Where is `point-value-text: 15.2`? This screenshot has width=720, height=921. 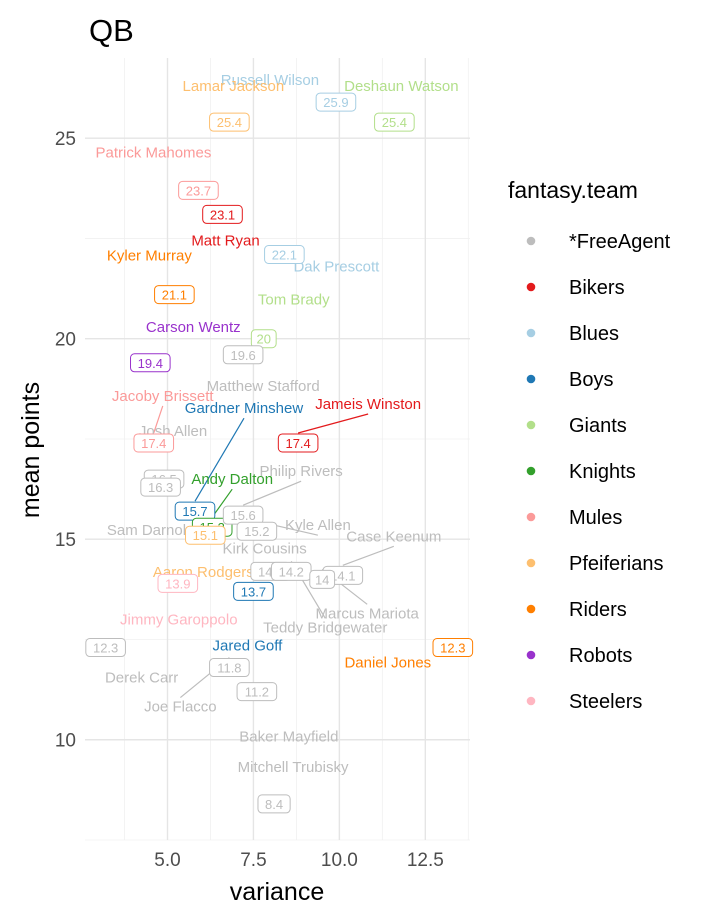
point-value-text: 15.2 is located at coordinates (256, 531).